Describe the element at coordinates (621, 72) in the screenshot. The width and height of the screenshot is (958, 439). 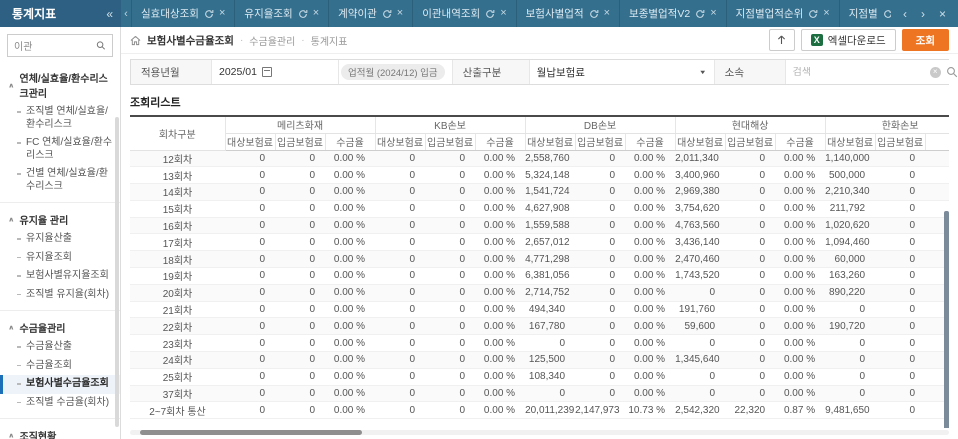
I see `calc-type-select: 월납보험료 ▼` at that location.